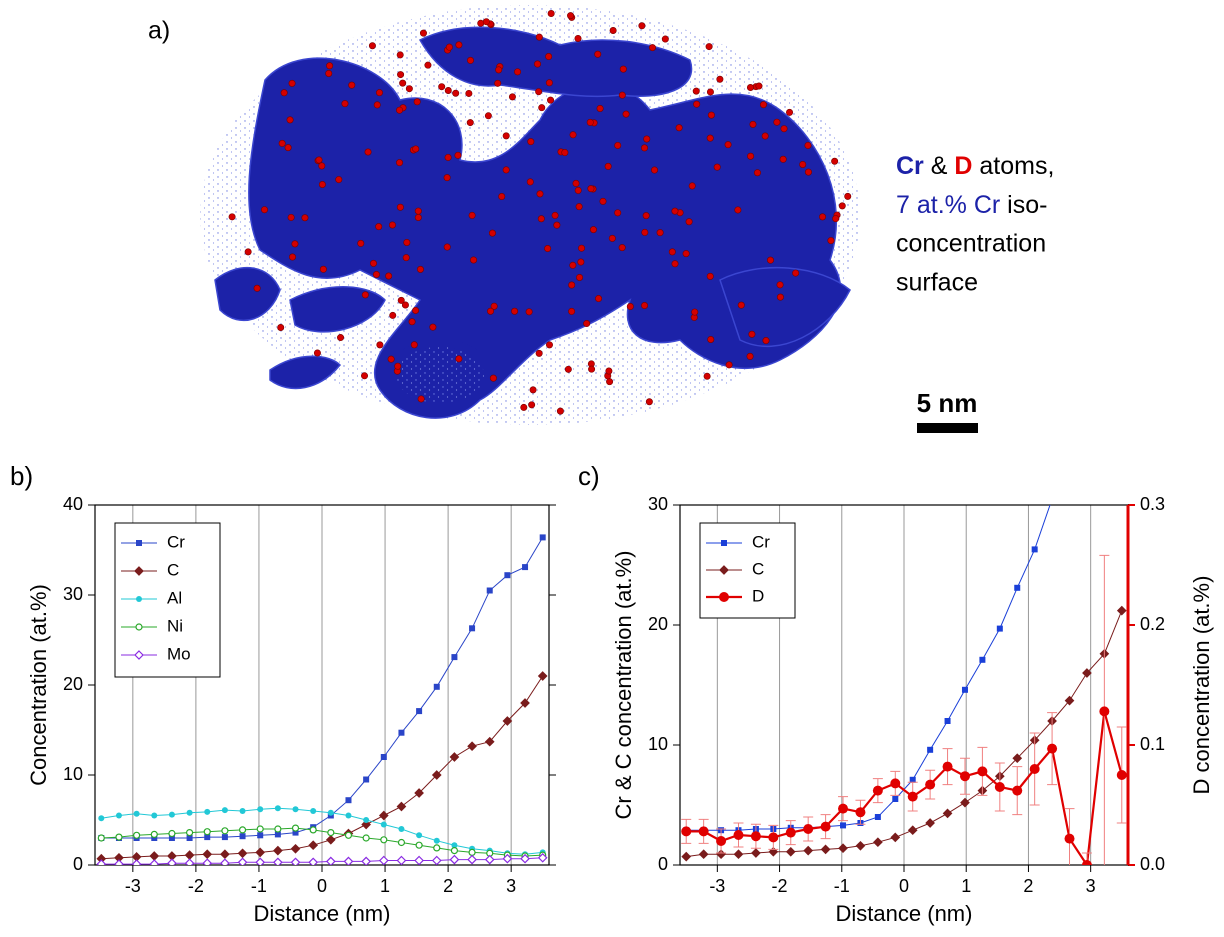 The height and width of the screenshot is (937, 1224). I want to click on cr-level: 7 at.% Cr, so click(948, 205).